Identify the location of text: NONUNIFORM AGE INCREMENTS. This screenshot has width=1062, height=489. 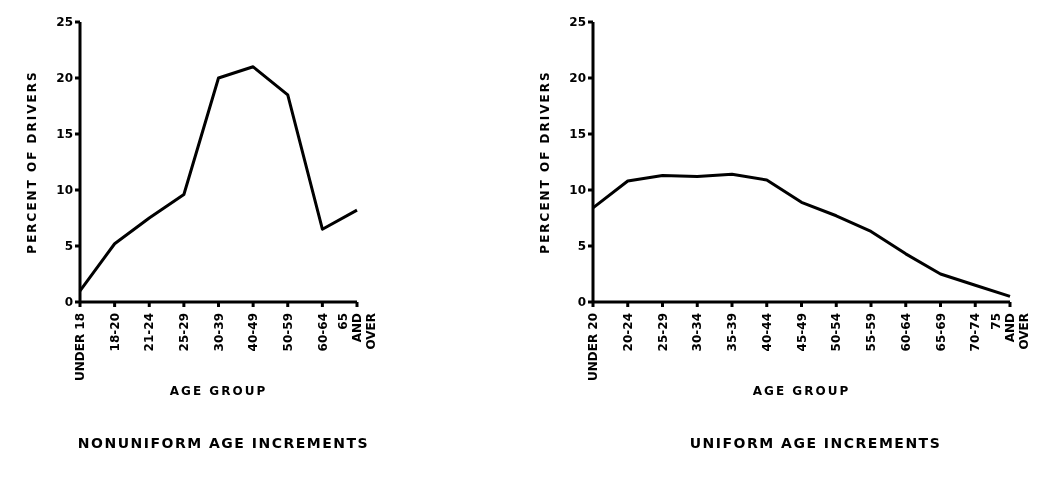
(223, 443).